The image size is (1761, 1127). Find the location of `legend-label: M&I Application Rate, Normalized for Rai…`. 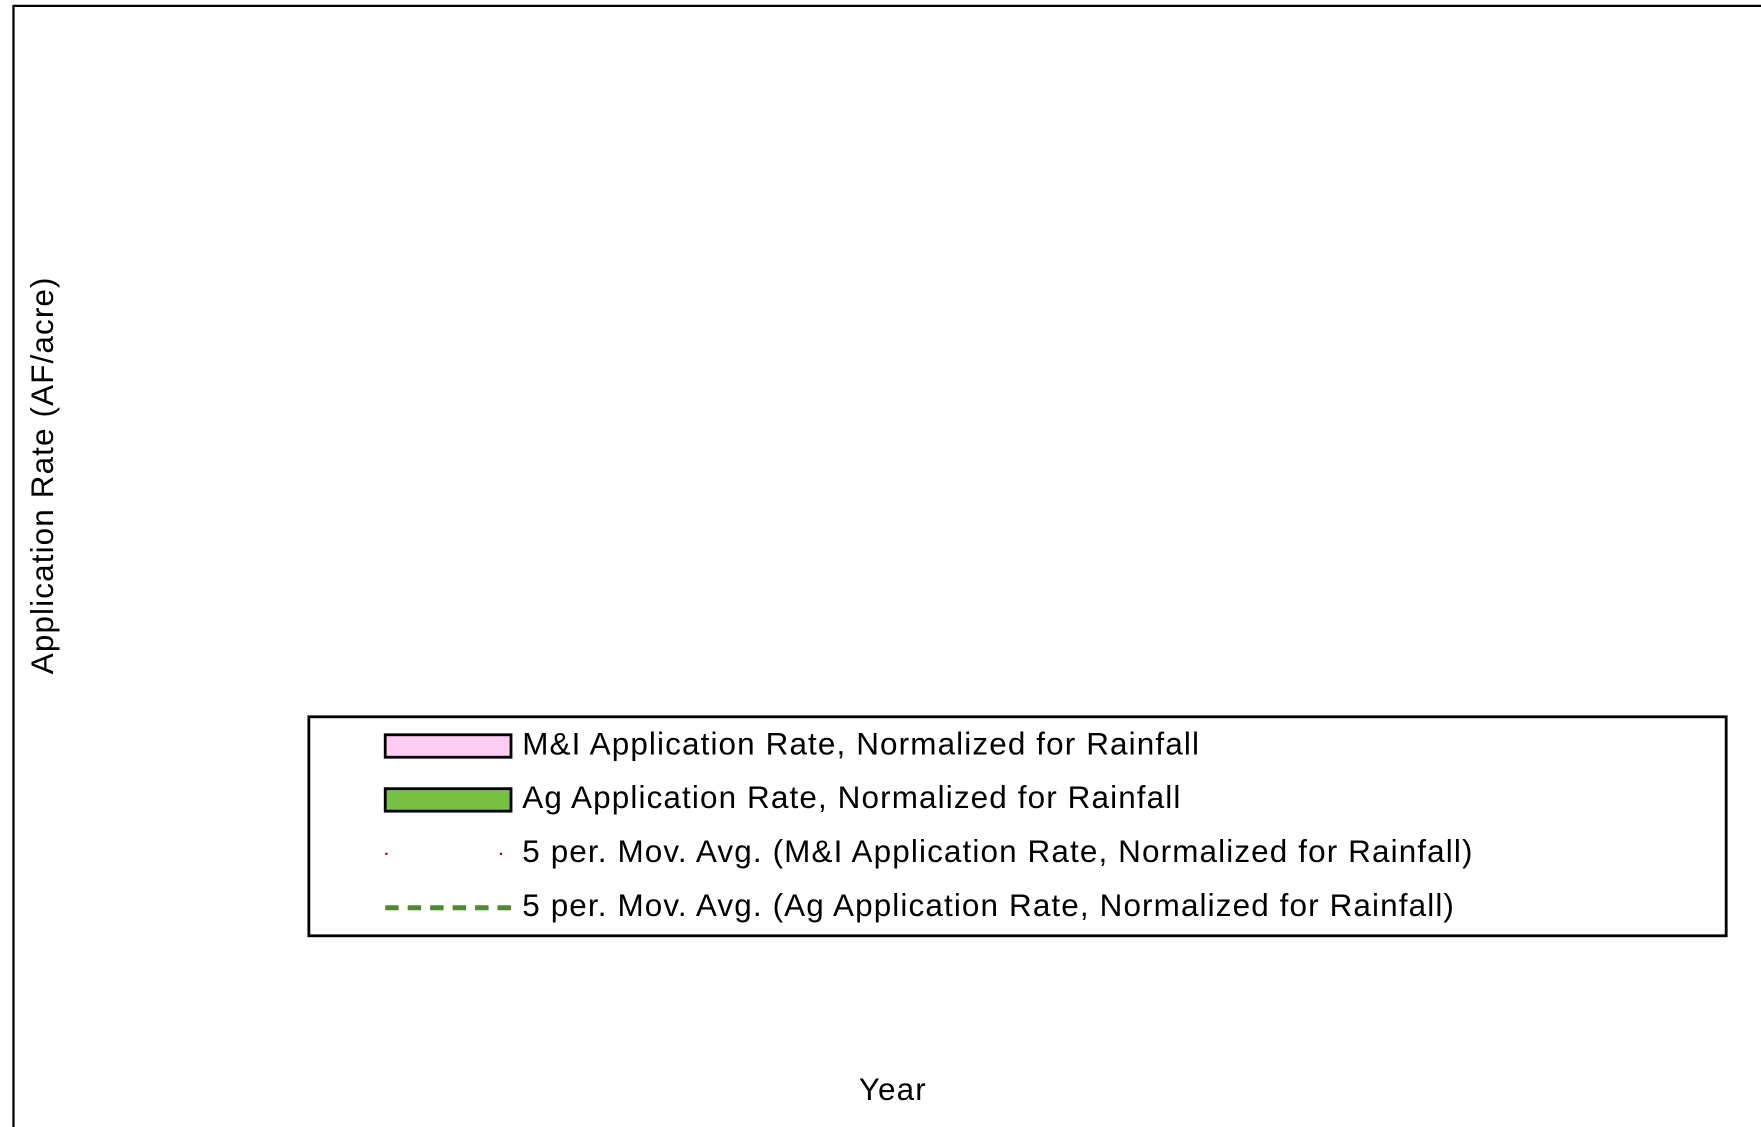

legend-label: M&I Application Rate, Normalized for Rai… is located at coordinates (861, 743).